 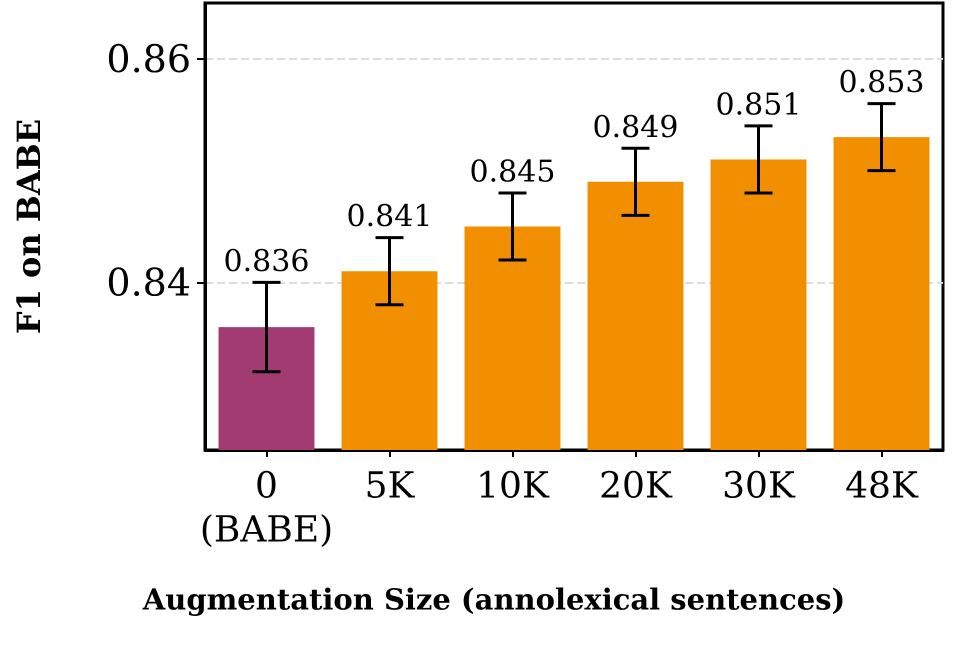 I want to click on data-label: 0.845, so click(x=513, y=172).